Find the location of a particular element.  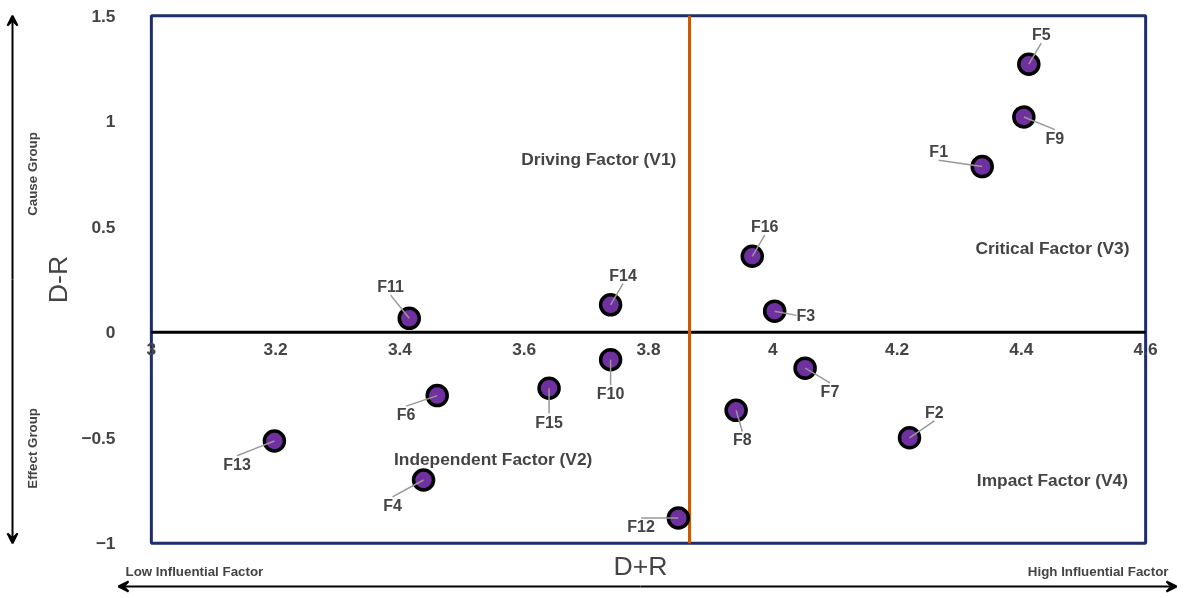

text: Effect Group is located at coordinates (32, 448).